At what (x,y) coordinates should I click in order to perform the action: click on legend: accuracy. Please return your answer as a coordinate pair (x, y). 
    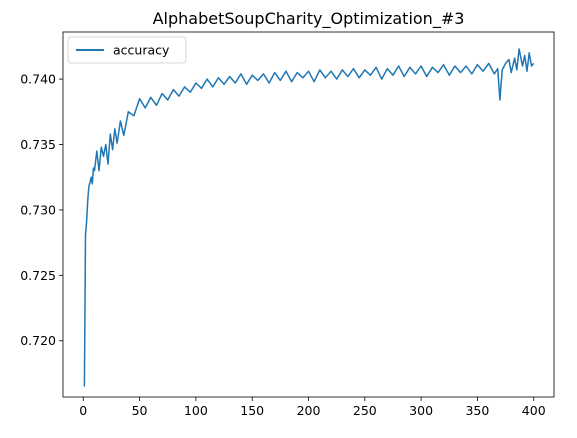
    Looking at the image, I should click on (127, 50).